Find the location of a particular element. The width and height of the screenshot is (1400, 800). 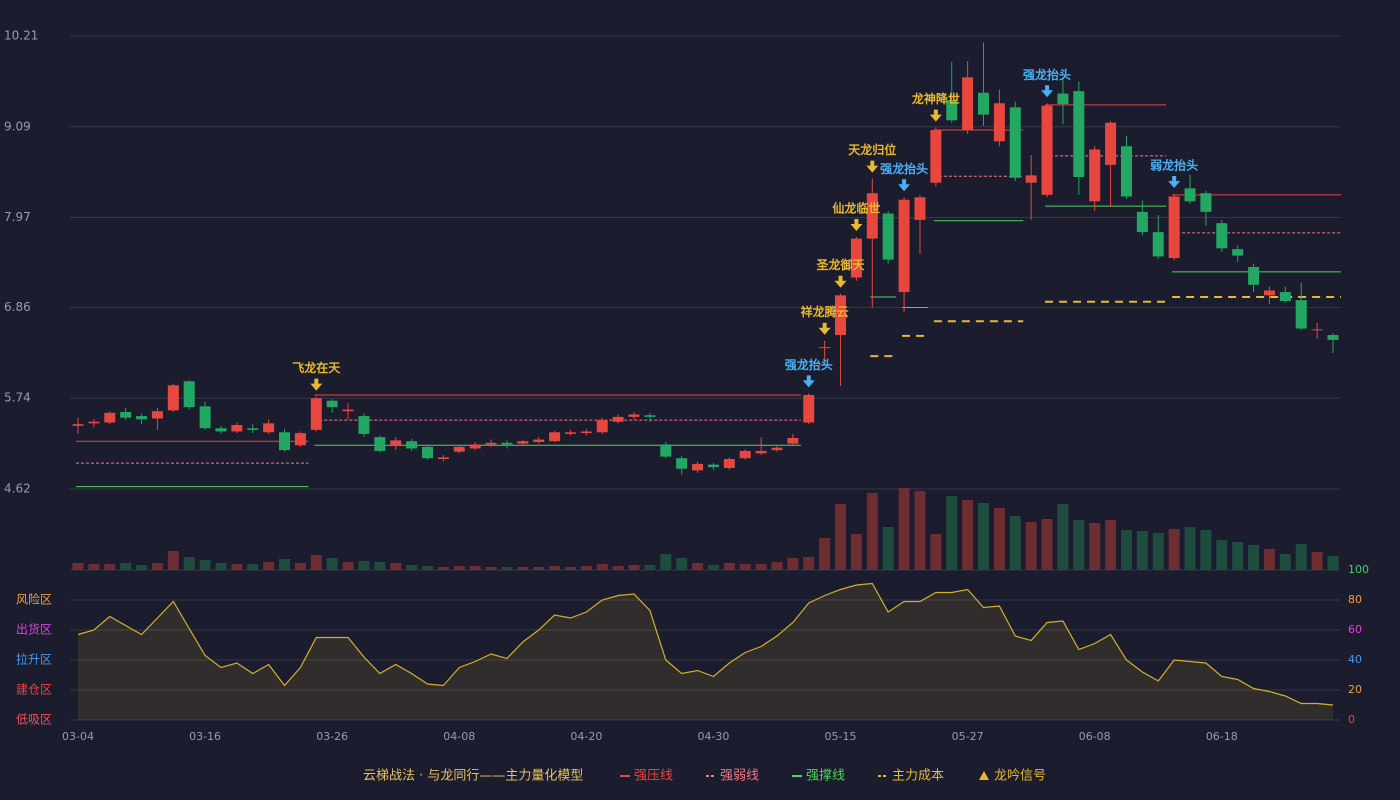

signal-label: 弱龙抬头 is located at coordinates (1174, 165).